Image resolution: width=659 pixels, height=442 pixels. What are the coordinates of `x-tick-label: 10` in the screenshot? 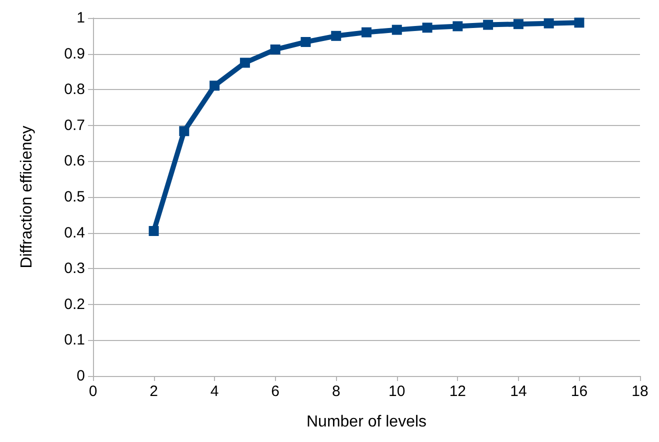 It's located at (397, 391).